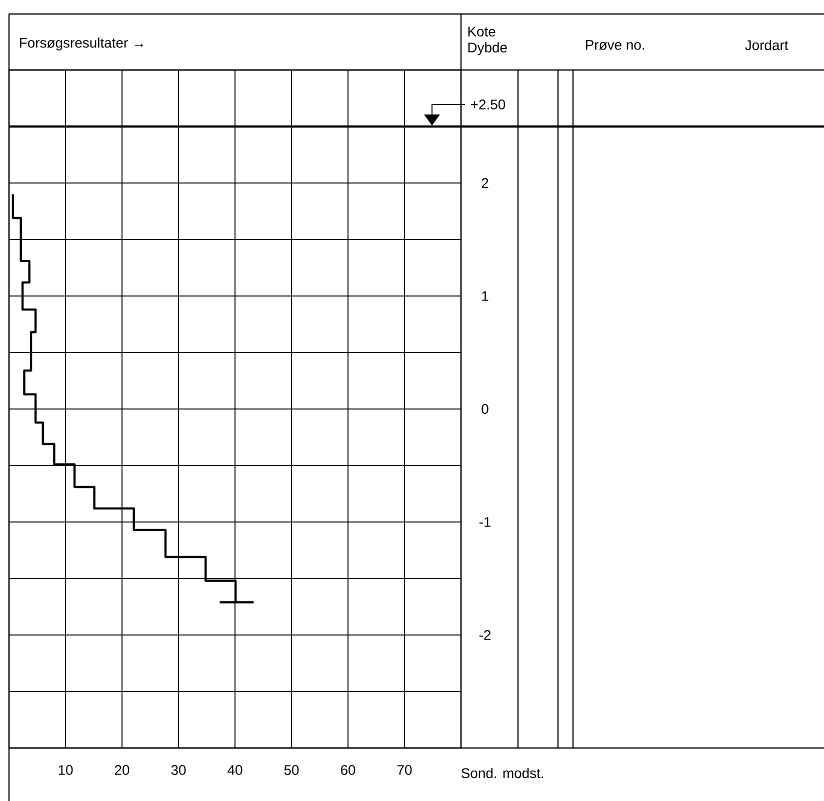 The height and width of the screenshot is (801, 824). Describe the element at coordinates (348, 770) in the screenshot. I see `x-tick-label: 60` at that location.